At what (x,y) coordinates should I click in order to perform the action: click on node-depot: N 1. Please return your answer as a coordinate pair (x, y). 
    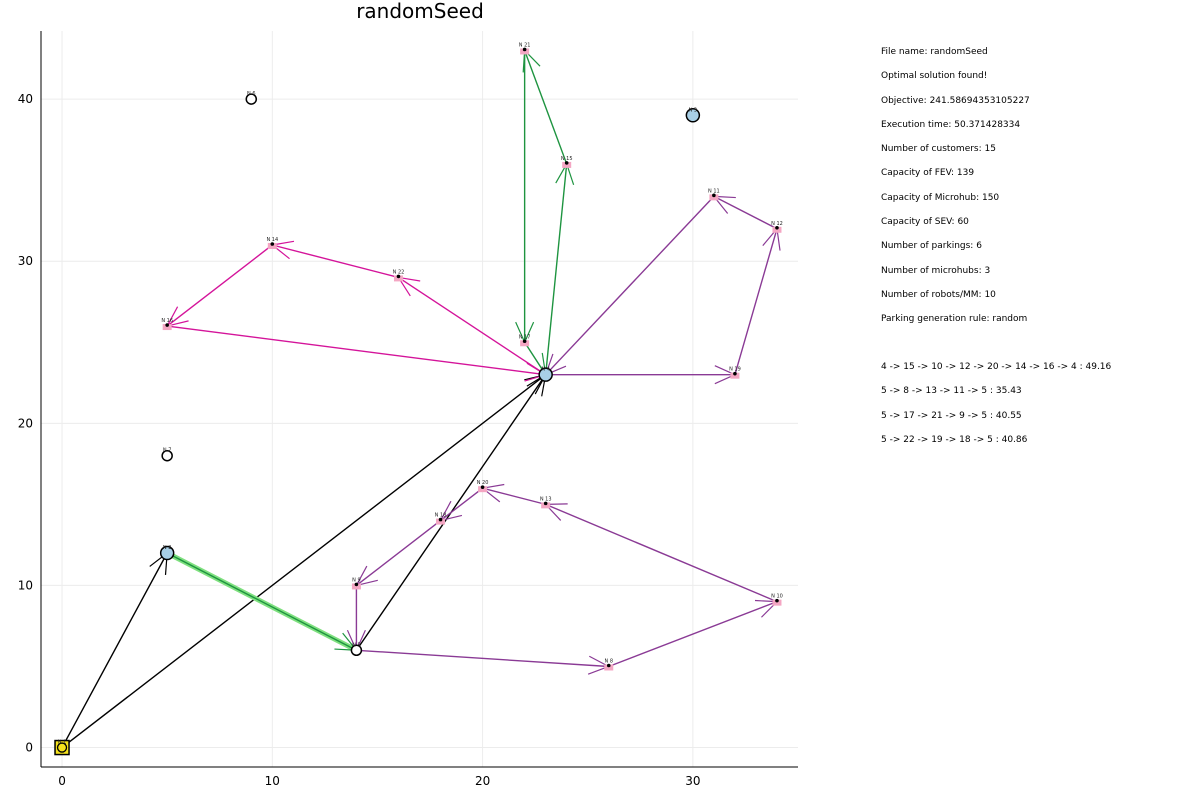
    Looking at the image, I should click on (62, 748).